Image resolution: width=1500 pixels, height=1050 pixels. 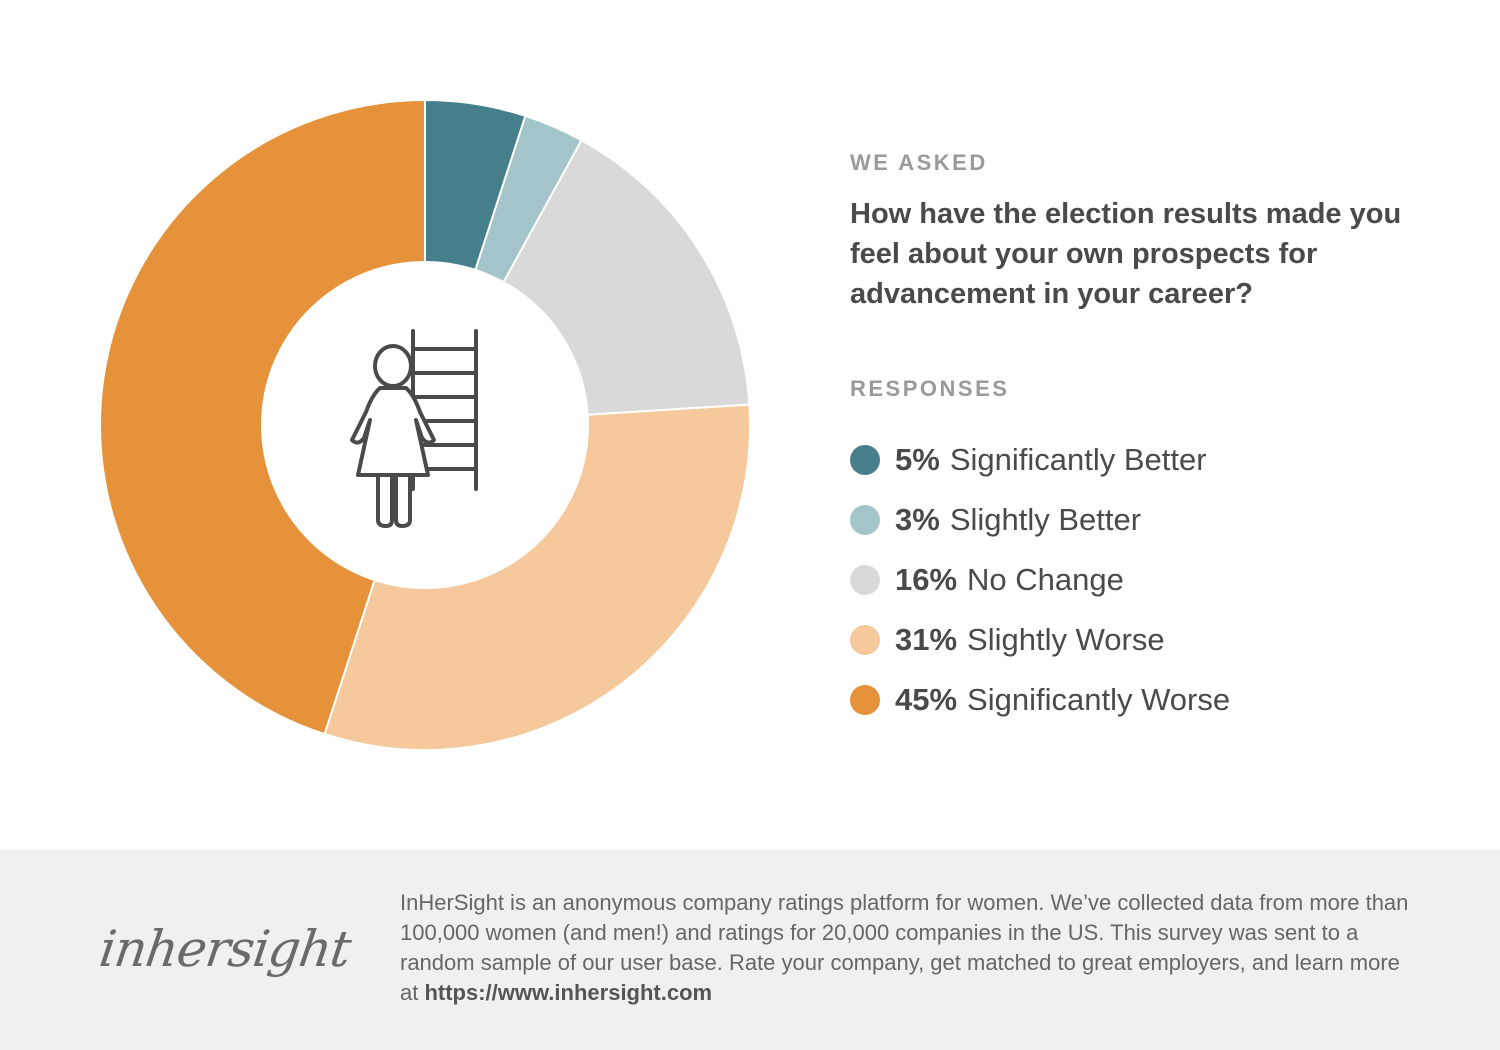 I want to click on legend-label: Slightly Worse, so click(x=1066, y=639).